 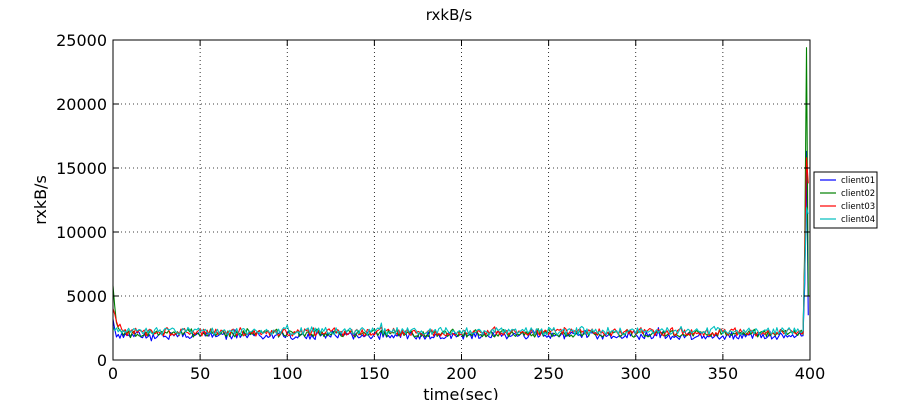 I want to click on y-tick-label: 15000, so click(x=81, y=168).